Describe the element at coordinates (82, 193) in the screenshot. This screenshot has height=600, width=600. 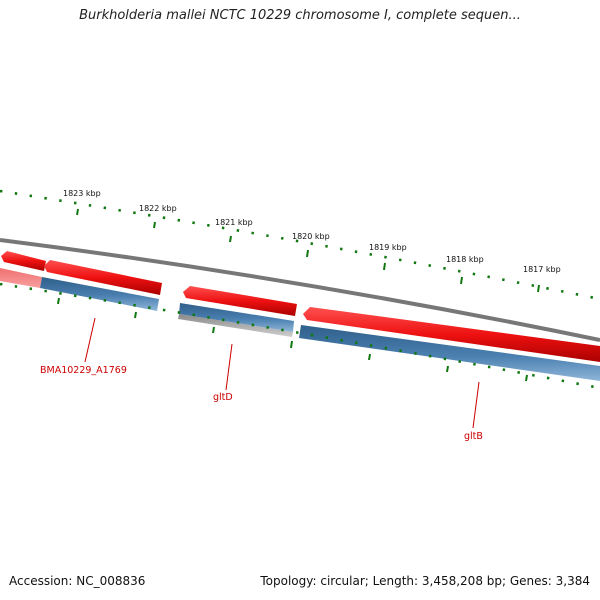
I see `scale-label: 1823 kbp` at that location.